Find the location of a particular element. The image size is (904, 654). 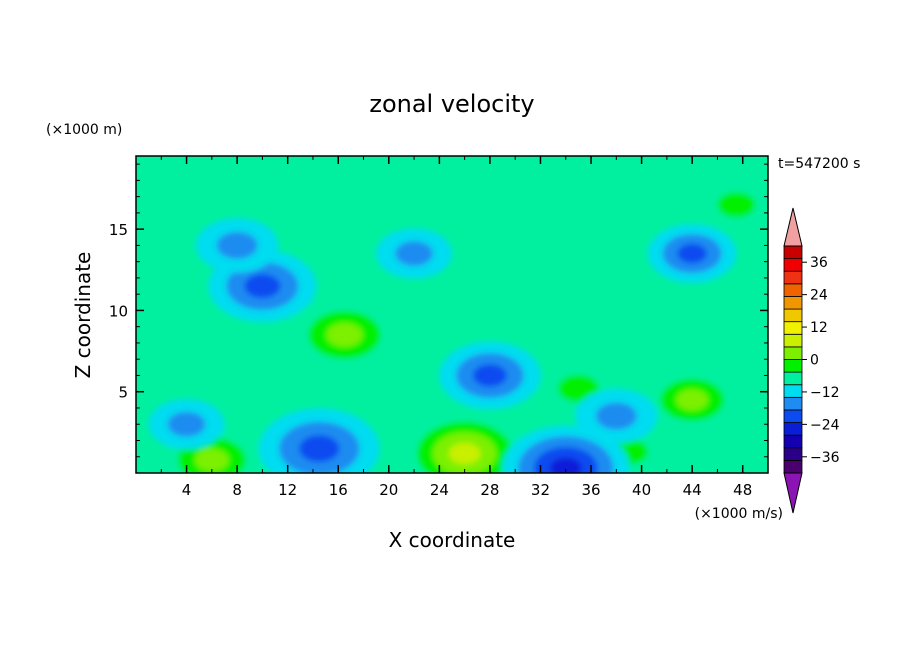

x-tick-label: 48 is located at coordinates (742, 490).